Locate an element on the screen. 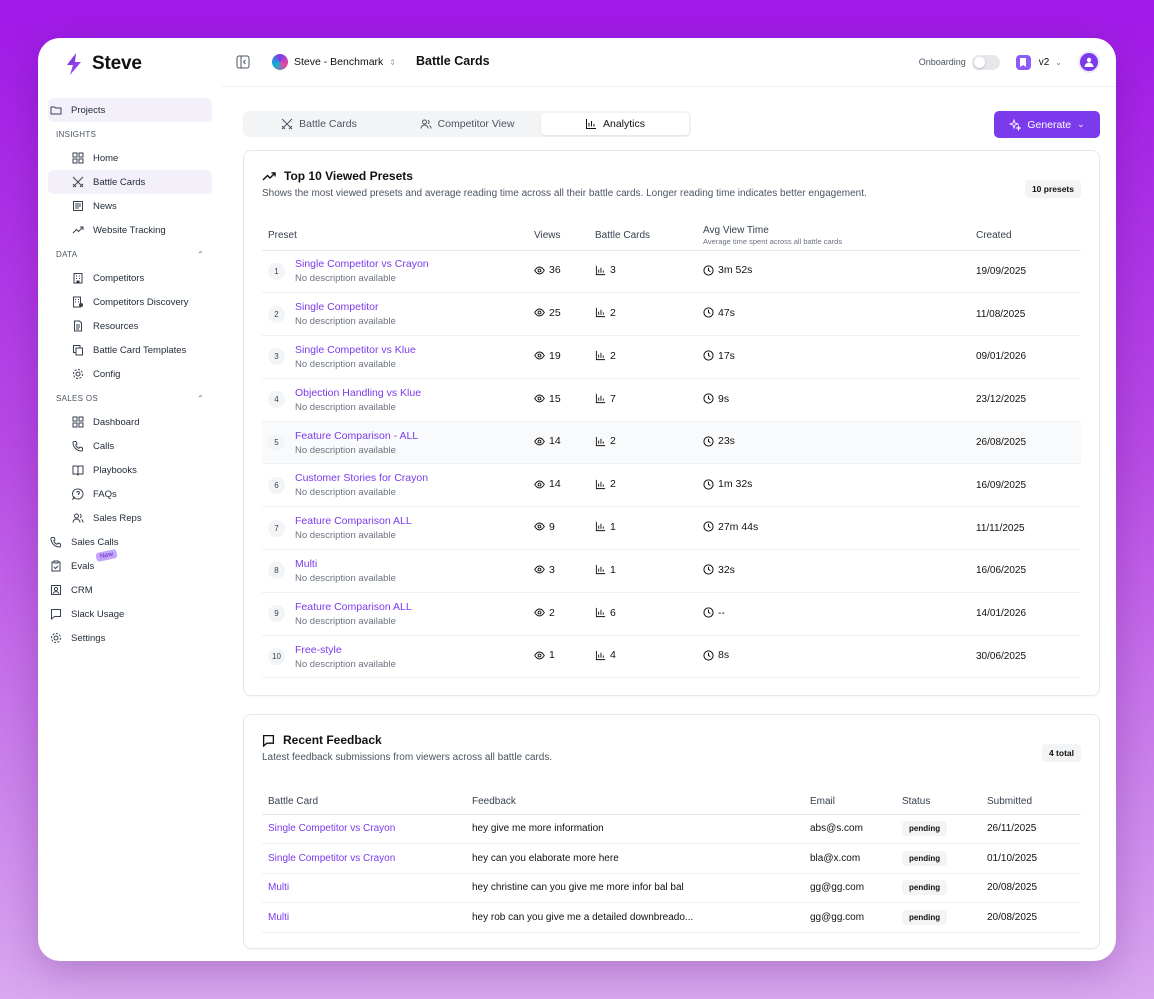  preset-link: Free-style is located at coordinates (318, 649).